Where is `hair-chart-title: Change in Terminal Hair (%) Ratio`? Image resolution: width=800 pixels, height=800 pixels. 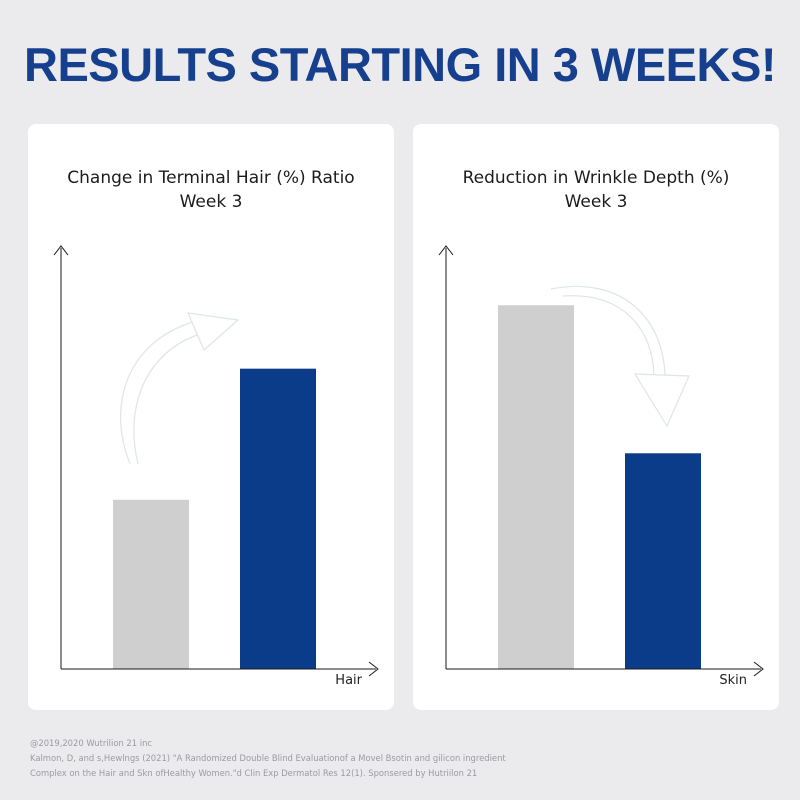 hair-chart-title: Change in Terminal Hair (%) Ratio is located at coordinates (211, 178).